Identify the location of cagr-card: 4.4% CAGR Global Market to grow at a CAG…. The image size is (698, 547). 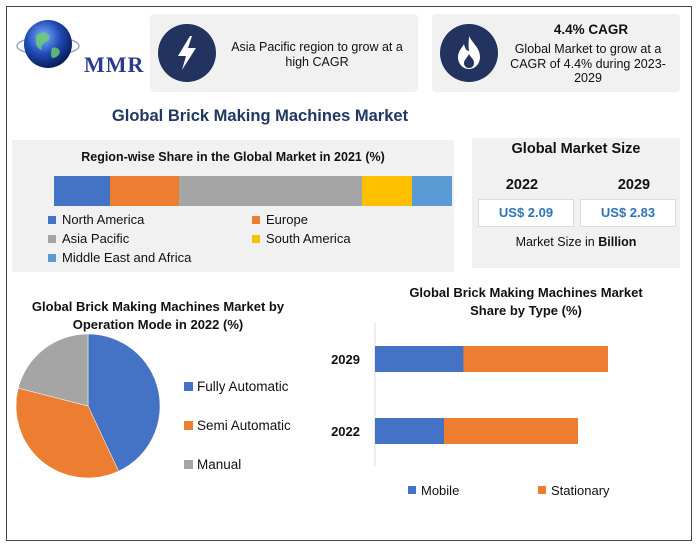
(556, 53).